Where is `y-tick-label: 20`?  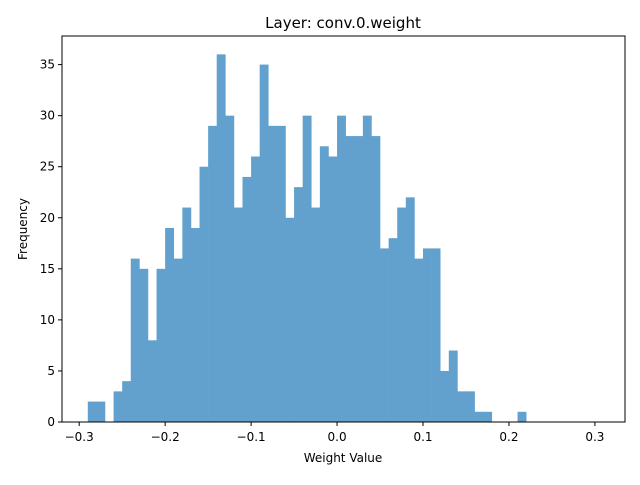
y-tick-label: 20 is located at coordinates (47, 218).